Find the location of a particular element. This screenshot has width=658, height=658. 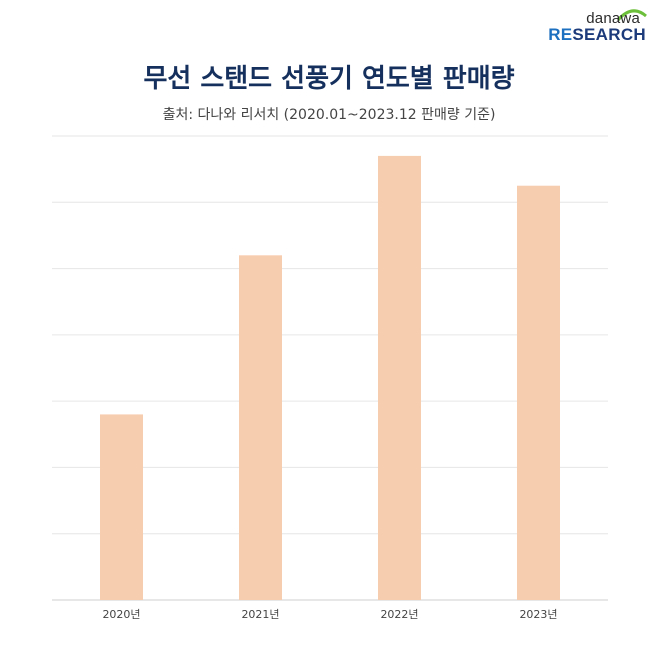

logo-text-top: danawa is located at coordinates (613, 18).